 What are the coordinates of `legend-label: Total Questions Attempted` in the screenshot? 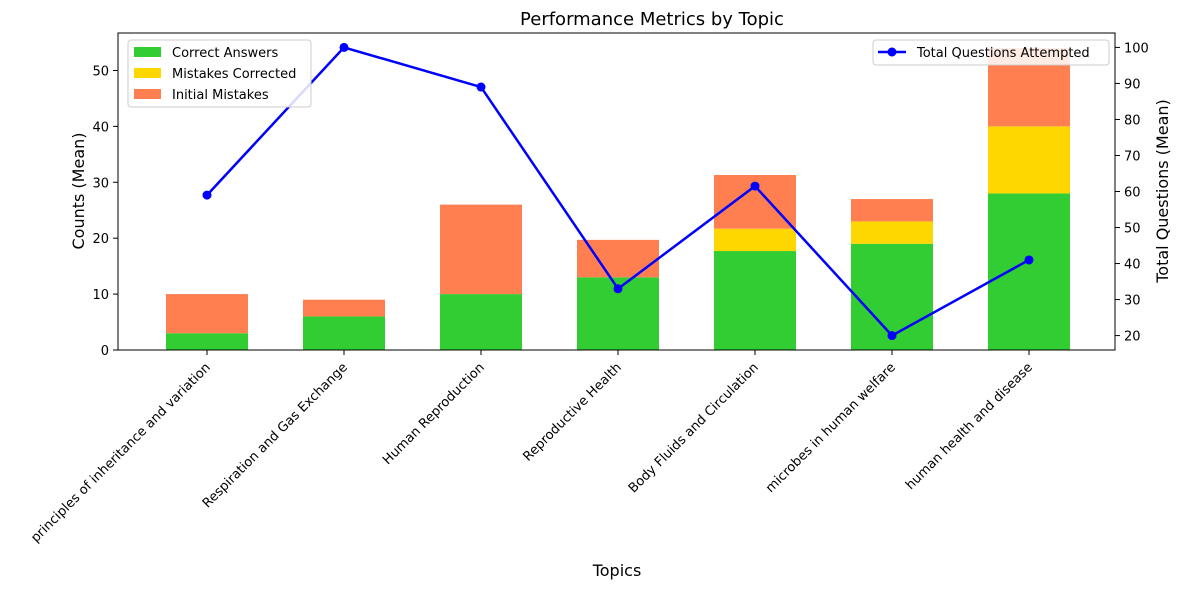 It's located at (1003, 53).